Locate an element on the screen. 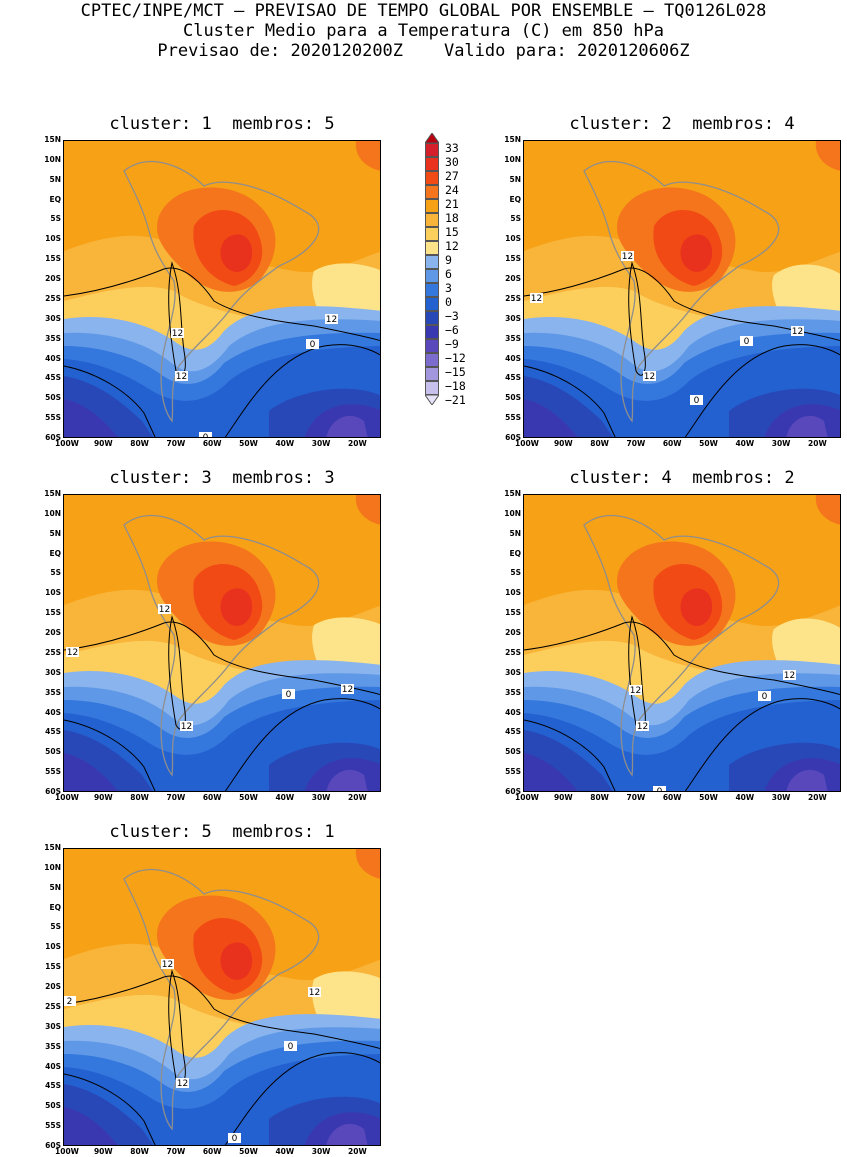 The height and width of the screenshot is (1157, 847). lat-tick-label: 10S is located at coordinates (53, 593).